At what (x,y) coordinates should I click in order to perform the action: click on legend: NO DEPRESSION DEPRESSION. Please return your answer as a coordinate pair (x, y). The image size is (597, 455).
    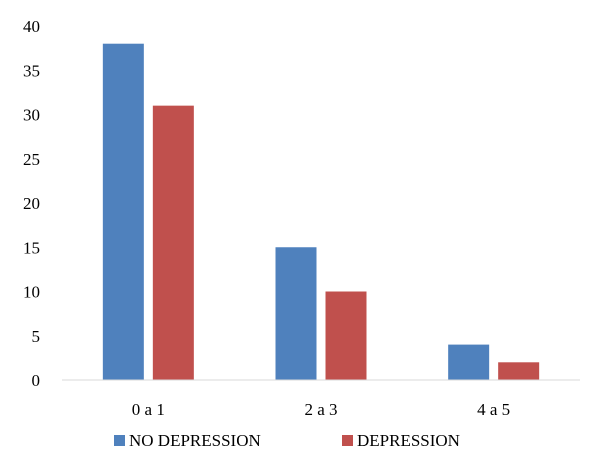
    Looking at the image, I should click on (287, 440).